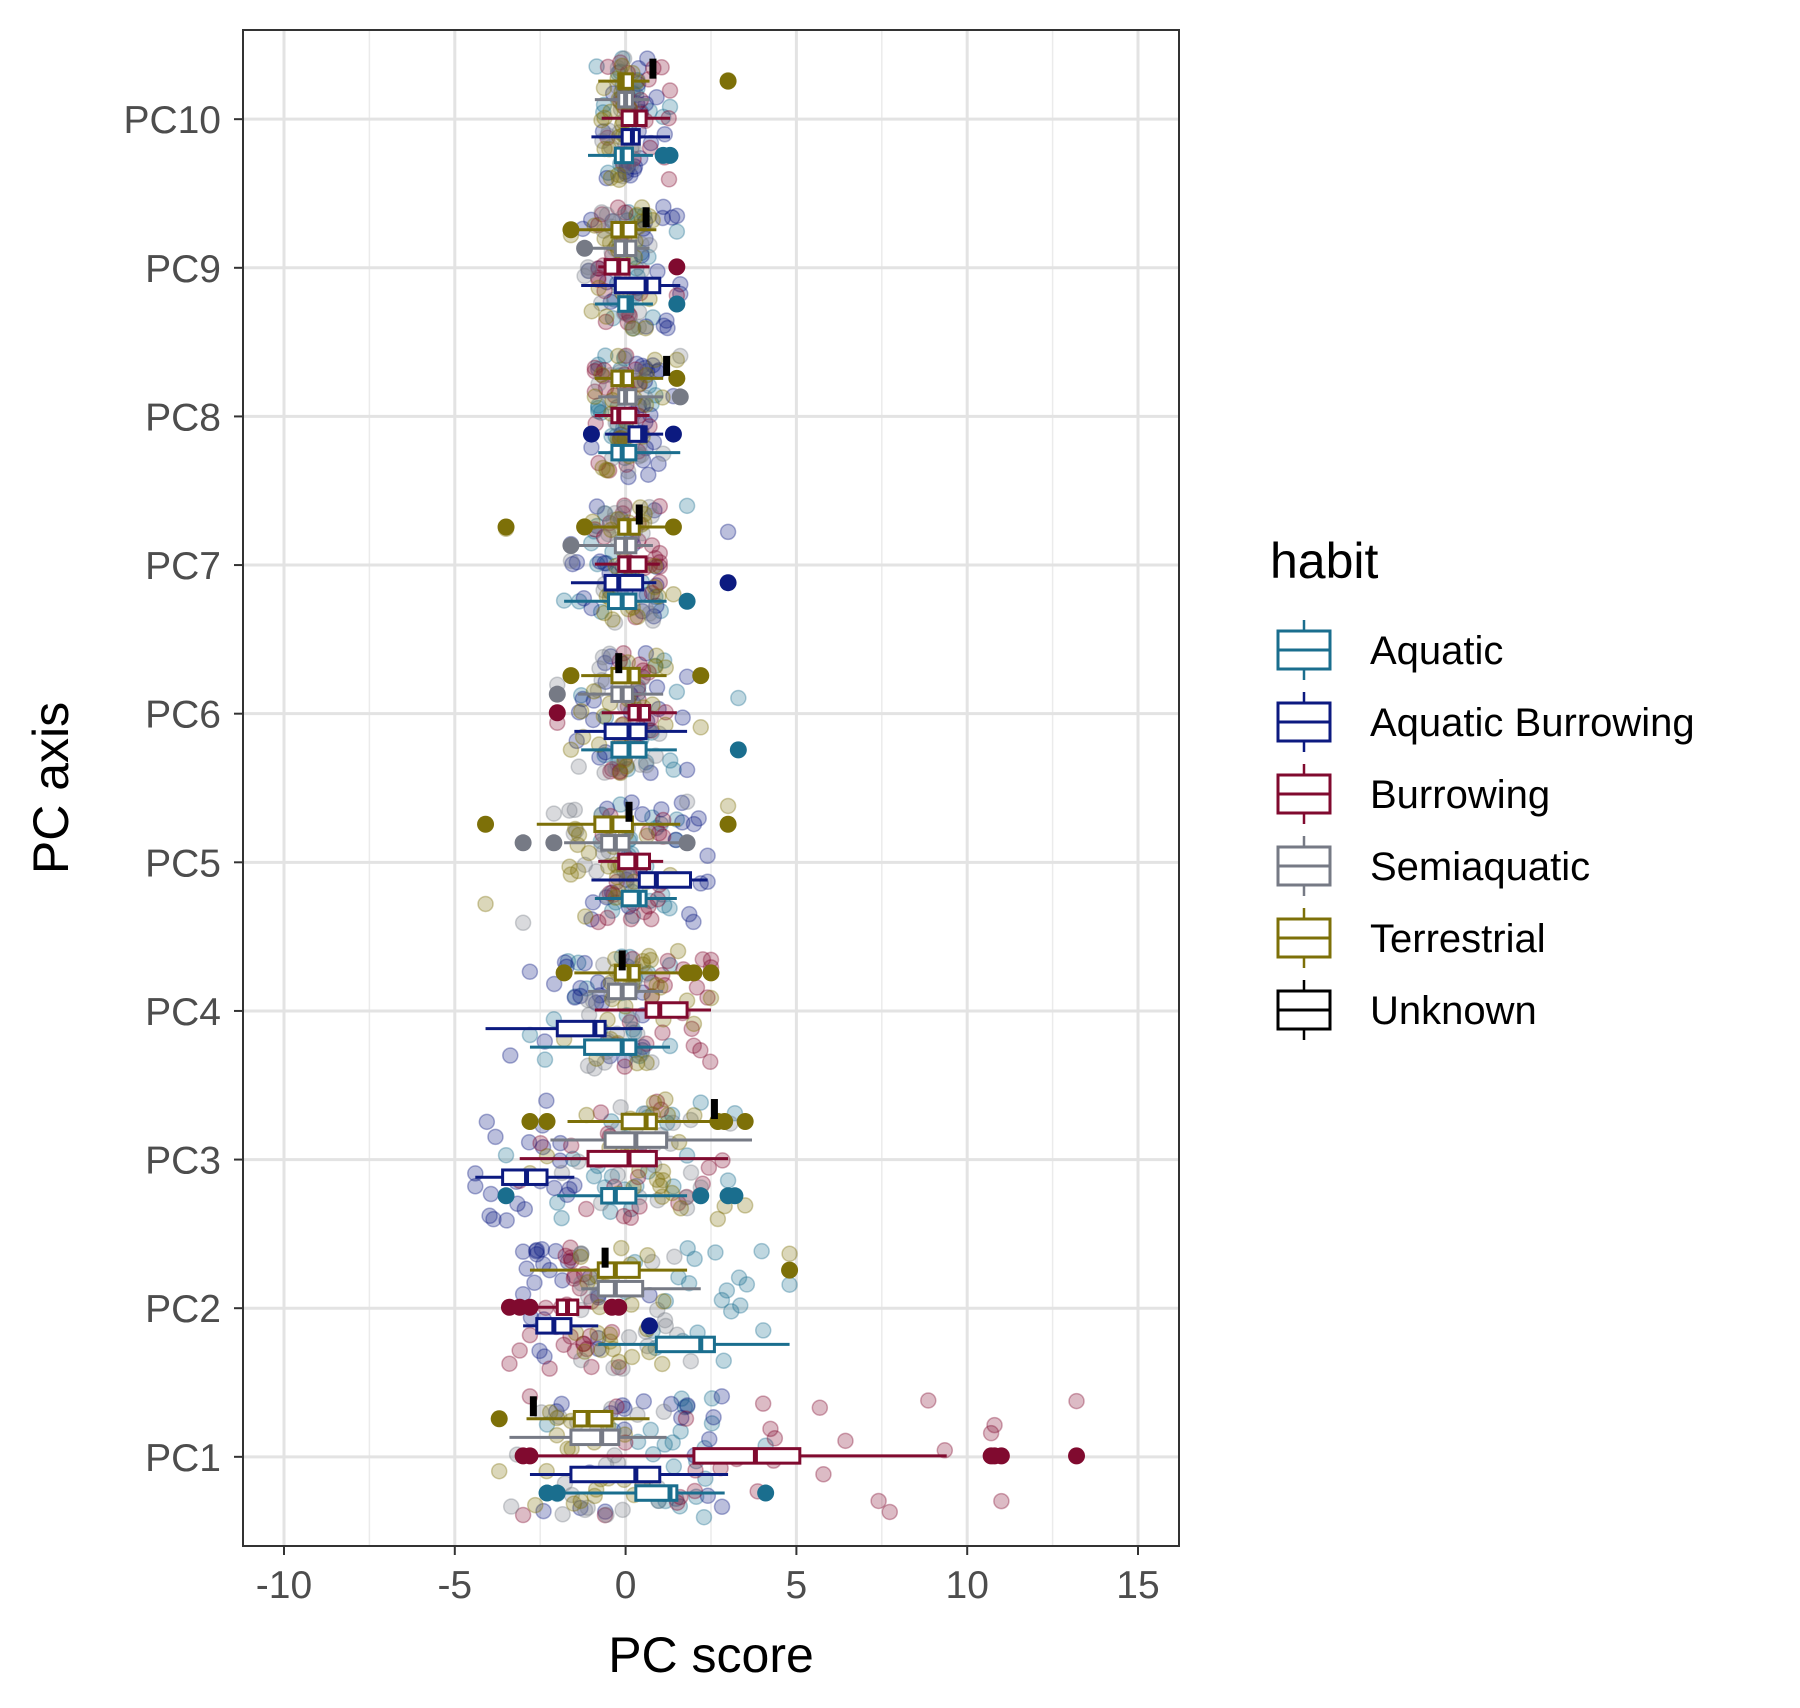  Describe the element at coordinates (624, 582) in the screenshot. I see `box-iqr` at that location.